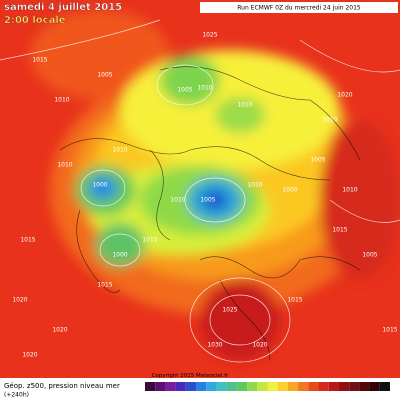 Image resolution: width=400 pixels, height=400 pixels. Describe the element at coordinates (214, 345) in the screenshot. I see `isobar-label: 1030` at that location.